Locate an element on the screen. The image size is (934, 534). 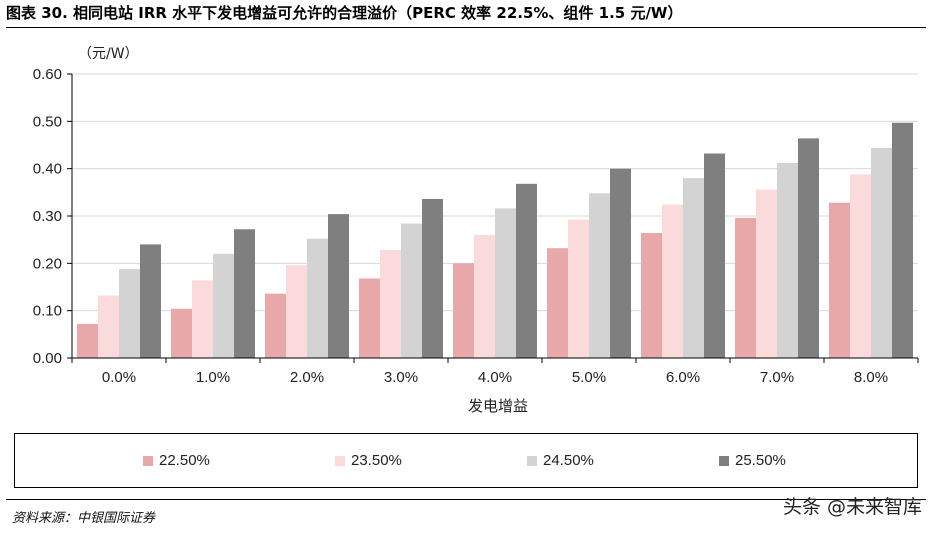
y-tick-label: 0.10 is located at coordinates (47, 311).